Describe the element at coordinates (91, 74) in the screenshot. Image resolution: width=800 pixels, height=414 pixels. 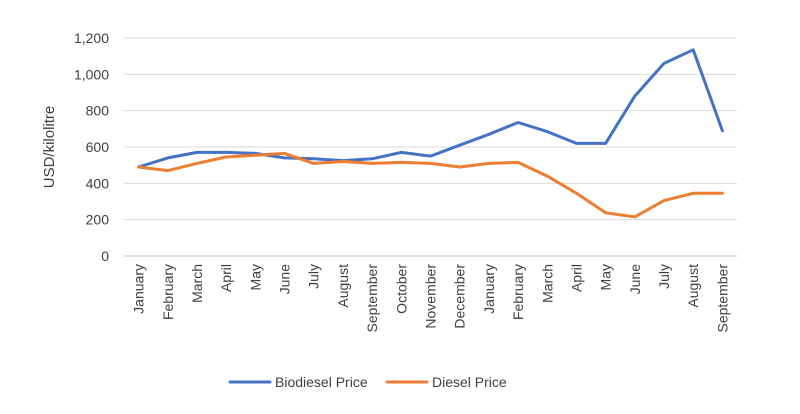
I see `y-tick-label: 1,000` at that location.